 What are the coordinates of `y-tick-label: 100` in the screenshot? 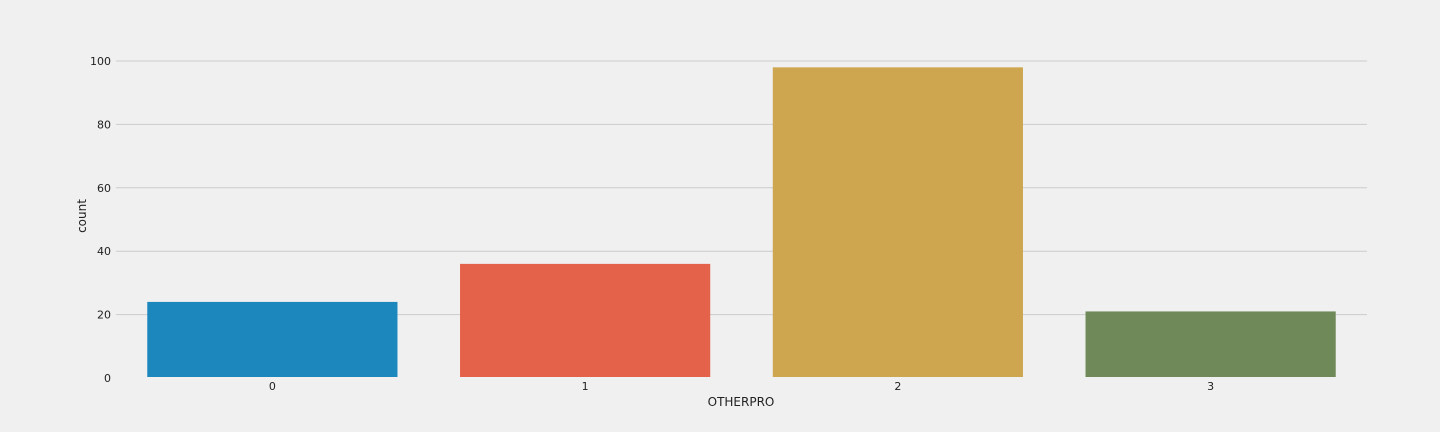 It's located at (100, 61).